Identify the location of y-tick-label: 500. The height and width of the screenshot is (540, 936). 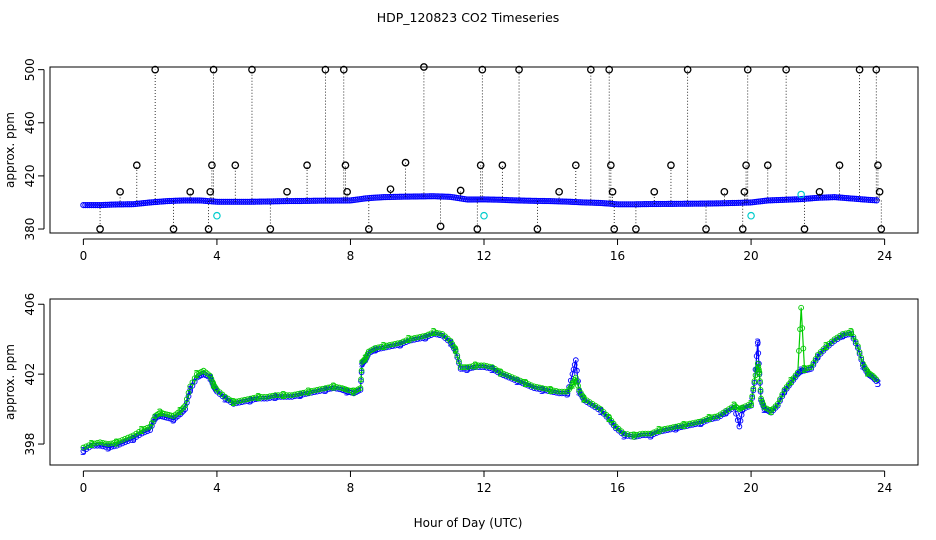
(30, 69).